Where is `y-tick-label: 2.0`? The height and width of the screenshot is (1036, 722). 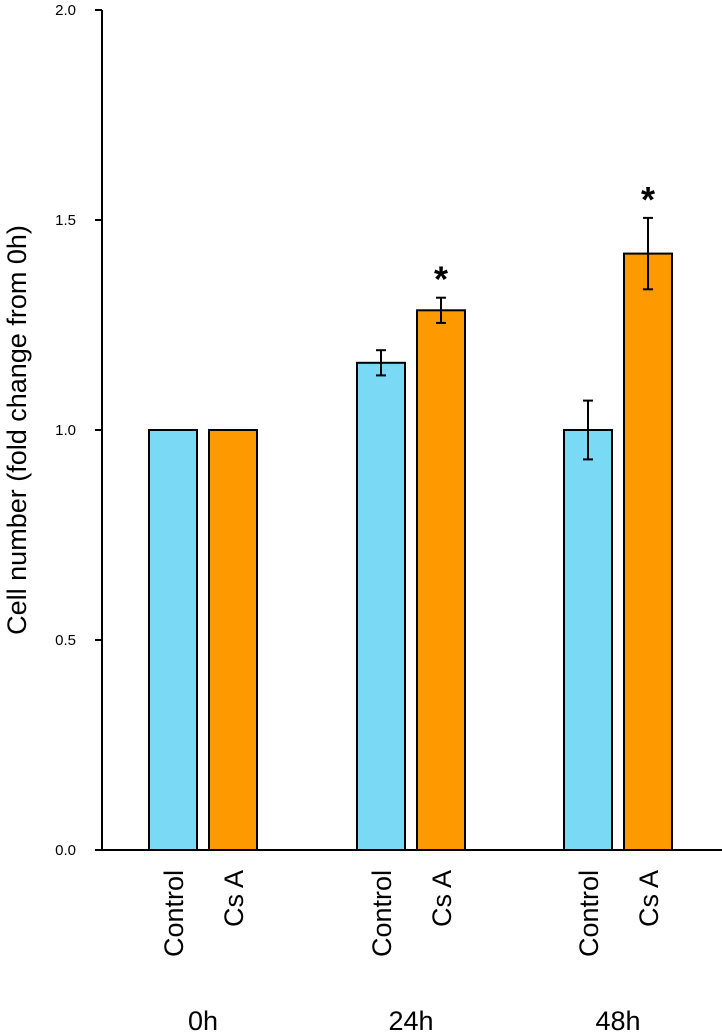
y-tick-label: 2.0 is located at coordinates (65, 10).